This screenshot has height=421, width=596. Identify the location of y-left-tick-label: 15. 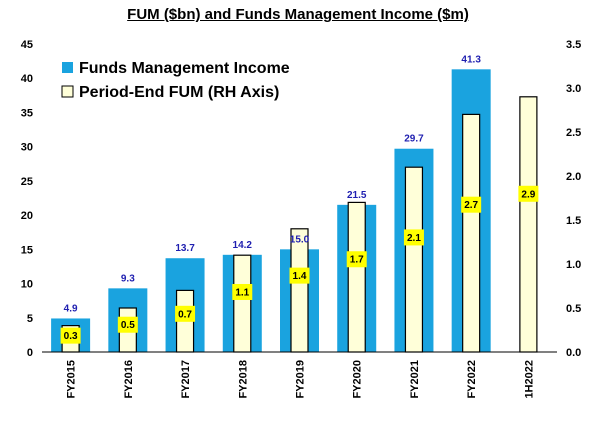
(27, 250).